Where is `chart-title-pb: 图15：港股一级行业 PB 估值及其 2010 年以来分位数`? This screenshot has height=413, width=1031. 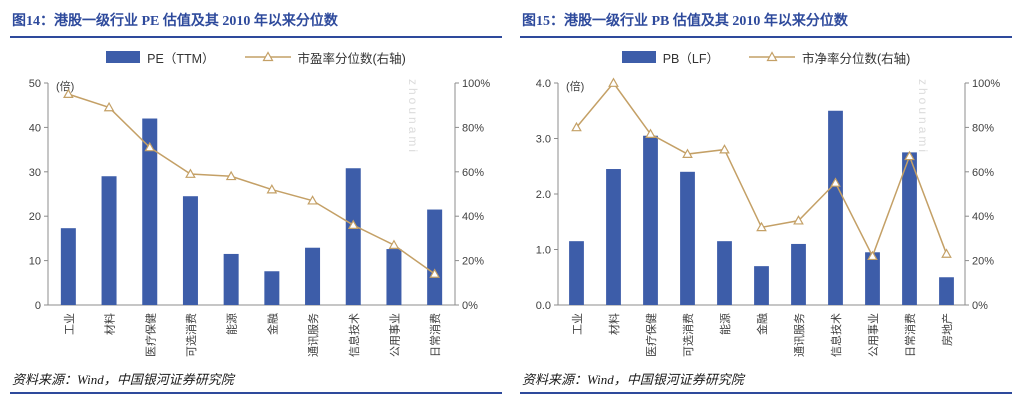
chart-title-pb: 图15：港股一级行业 PB 估值及其 2010 年以来分位数 is located at coordinates (766, 22).